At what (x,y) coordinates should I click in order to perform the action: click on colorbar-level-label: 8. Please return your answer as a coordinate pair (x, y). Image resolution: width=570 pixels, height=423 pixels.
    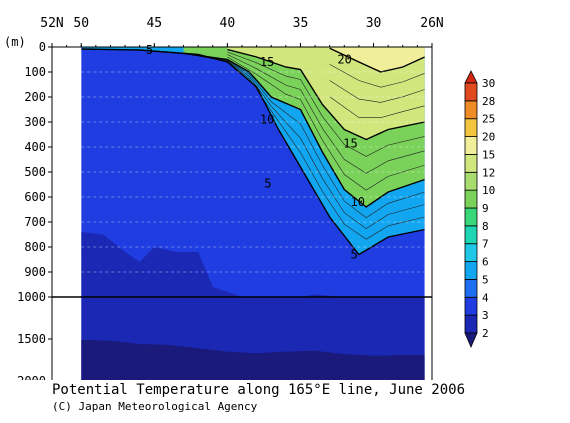
    Looking at the image, I should click on (485, 226).